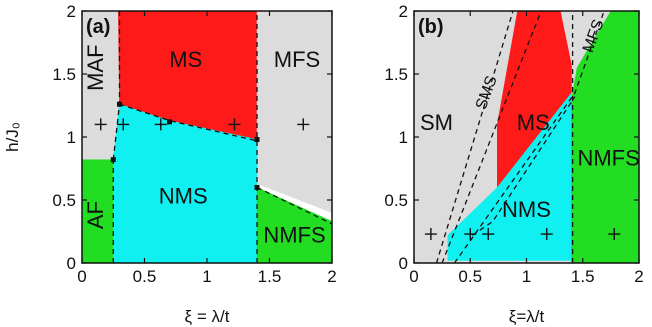  I want to click on region-label-maf: MAF, so click(95, 67).